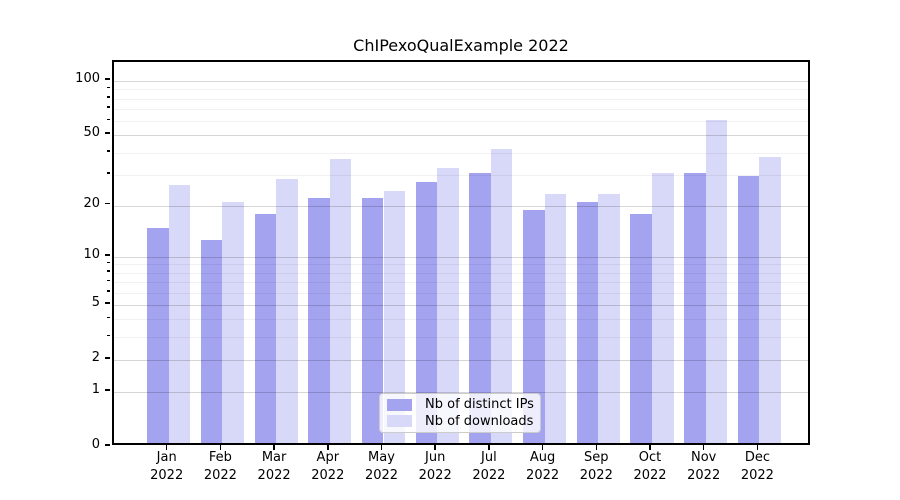 This screenshot has width=900, height=500. Describe the element at coordinates (435, 467) in the screenshot. I see `x-tick-label-jun: Jun 2022` at that location.